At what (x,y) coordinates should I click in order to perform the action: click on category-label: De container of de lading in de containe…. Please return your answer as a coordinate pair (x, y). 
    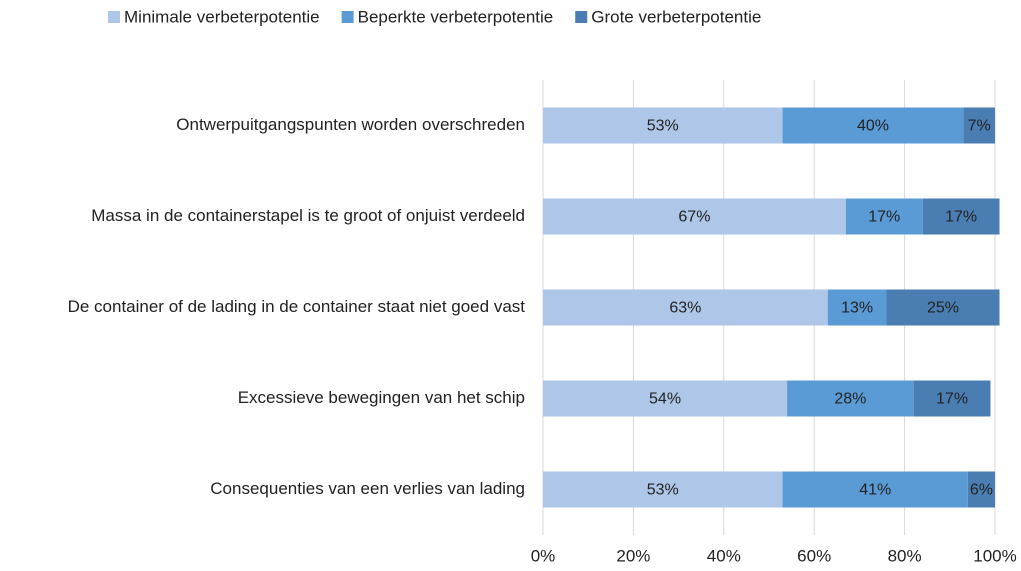
    Looking at the image, I should click on (297, 306).